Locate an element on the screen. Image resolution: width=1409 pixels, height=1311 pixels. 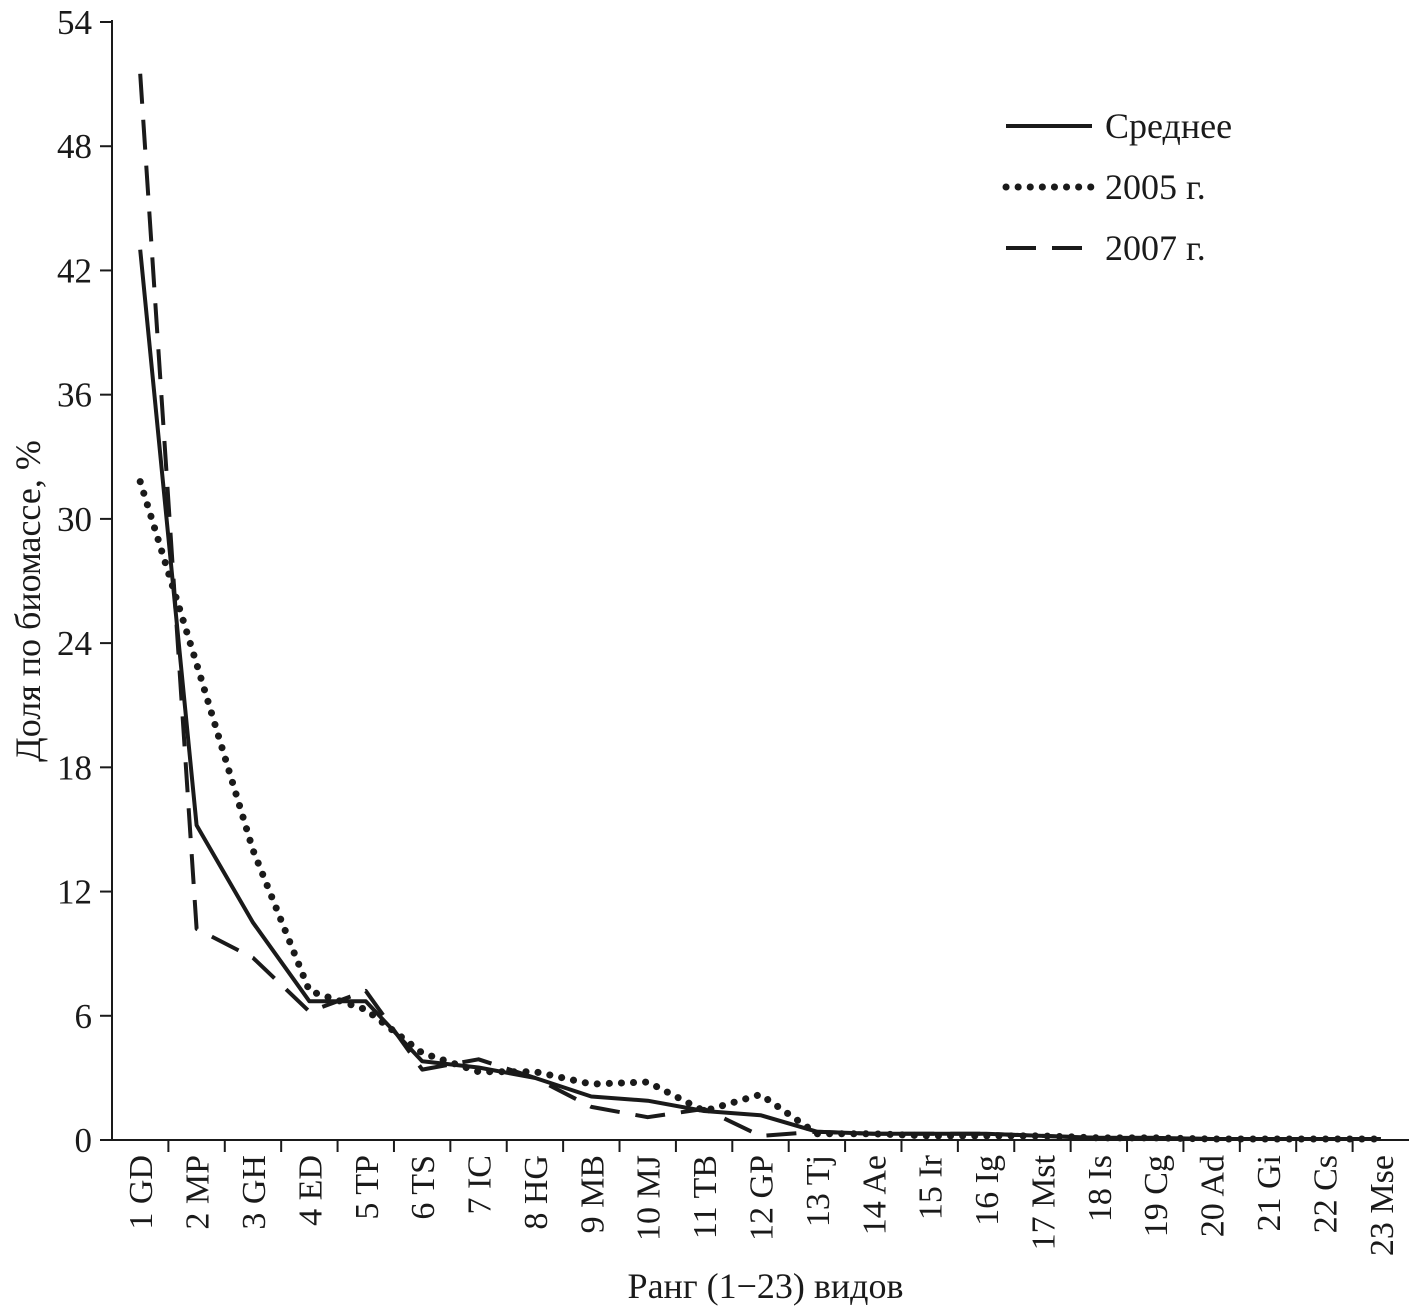
y-tick-label: 48 is located at coordinates (74, 146).